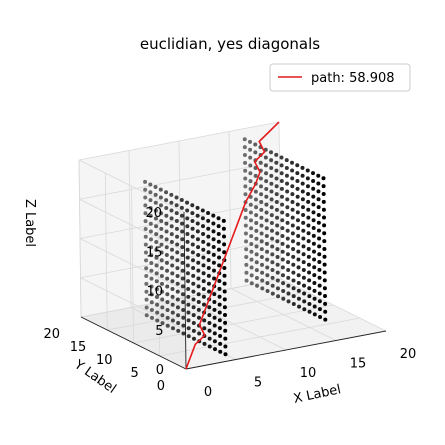  What do you see at coordinates (208, 392) in the screenshot?
I see `x-tick-label: 0` at bounding box center [208, 392].